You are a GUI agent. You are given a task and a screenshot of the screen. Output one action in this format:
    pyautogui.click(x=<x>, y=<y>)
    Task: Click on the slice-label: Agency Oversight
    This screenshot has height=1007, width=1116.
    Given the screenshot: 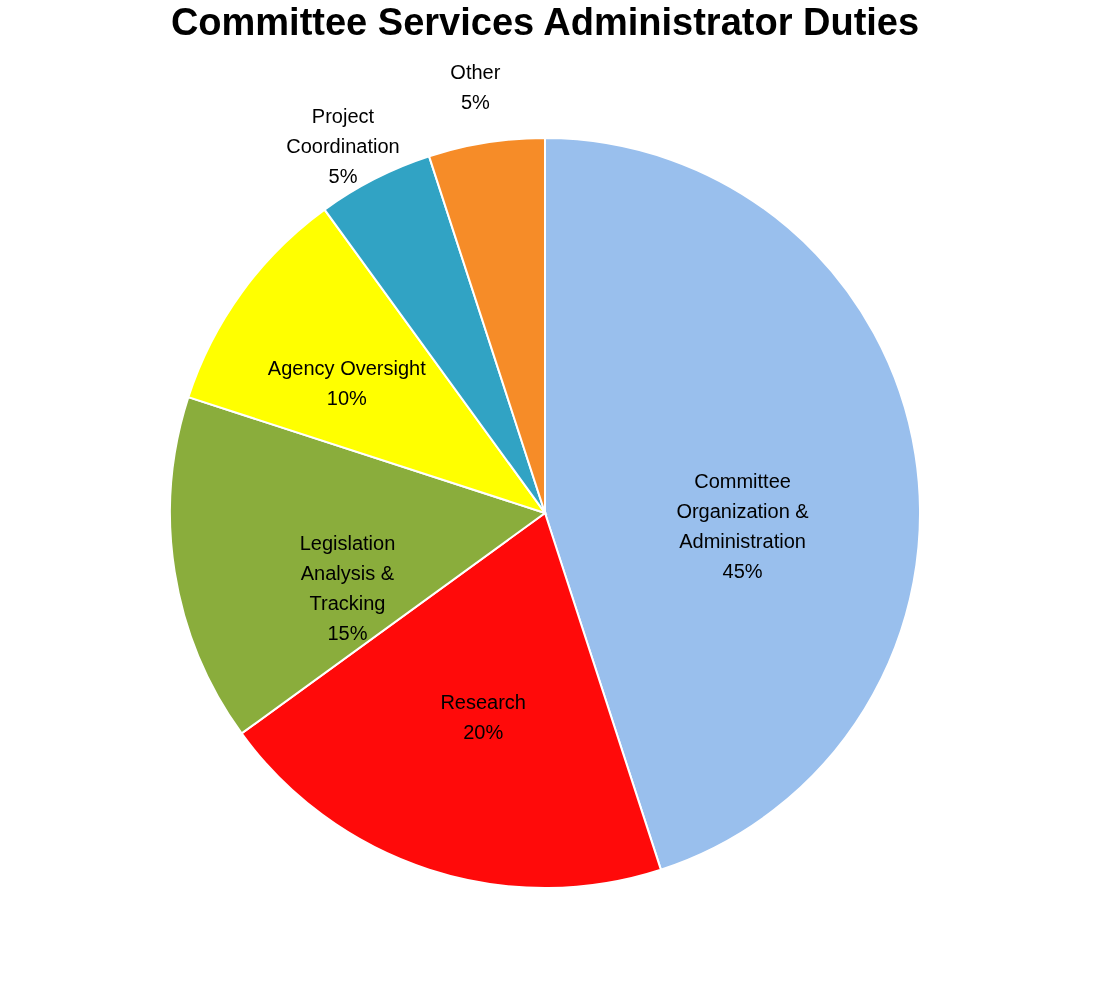 What is the action you would take?
    pyautogui.click(x=347, y=367)
    